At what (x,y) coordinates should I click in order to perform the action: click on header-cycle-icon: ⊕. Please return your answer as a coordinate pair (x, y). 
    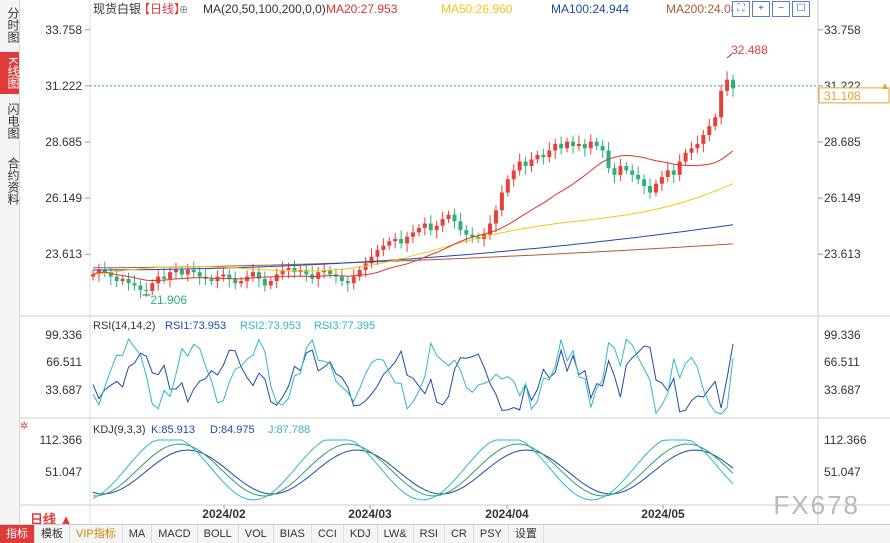
    Looking at the image, I should click on (183, 10).